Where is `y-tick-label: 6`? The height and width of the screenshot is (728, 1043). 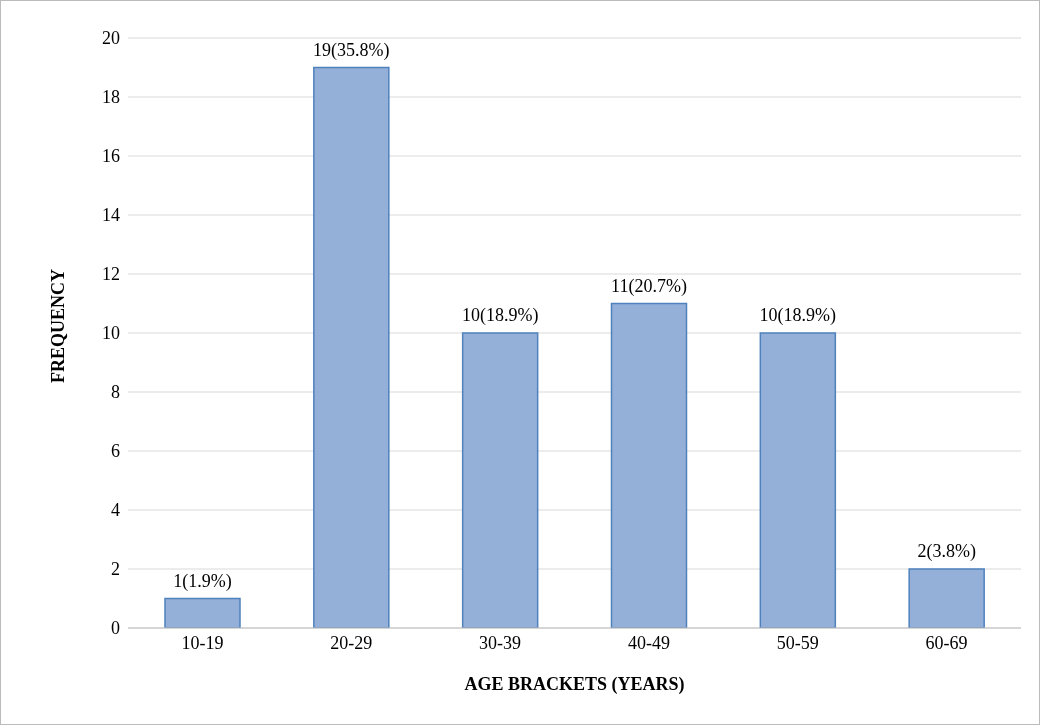
y-tick-label: 6 is located at coordinates (115, 451).